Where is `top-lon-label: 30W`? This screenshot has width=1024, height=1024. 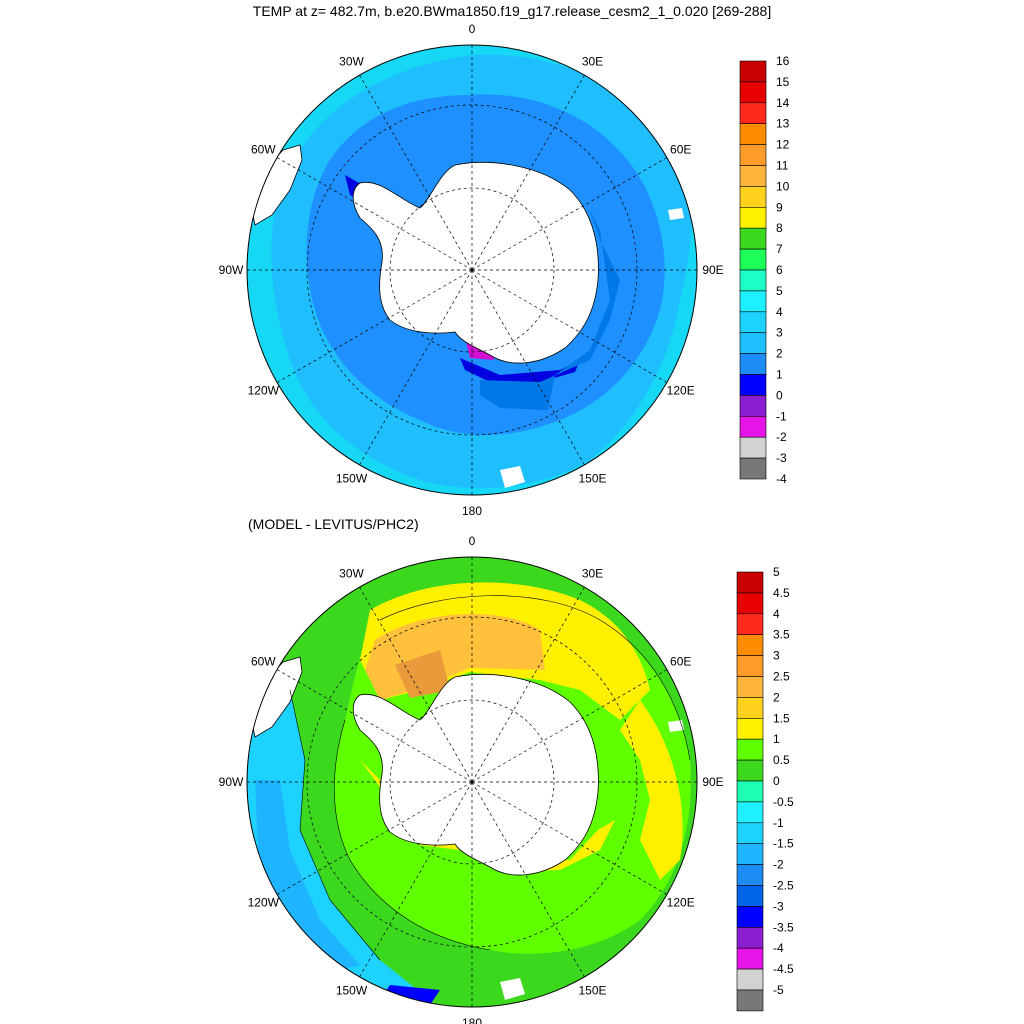
top-lon-label: 30W is located at coordinates (351, 61).